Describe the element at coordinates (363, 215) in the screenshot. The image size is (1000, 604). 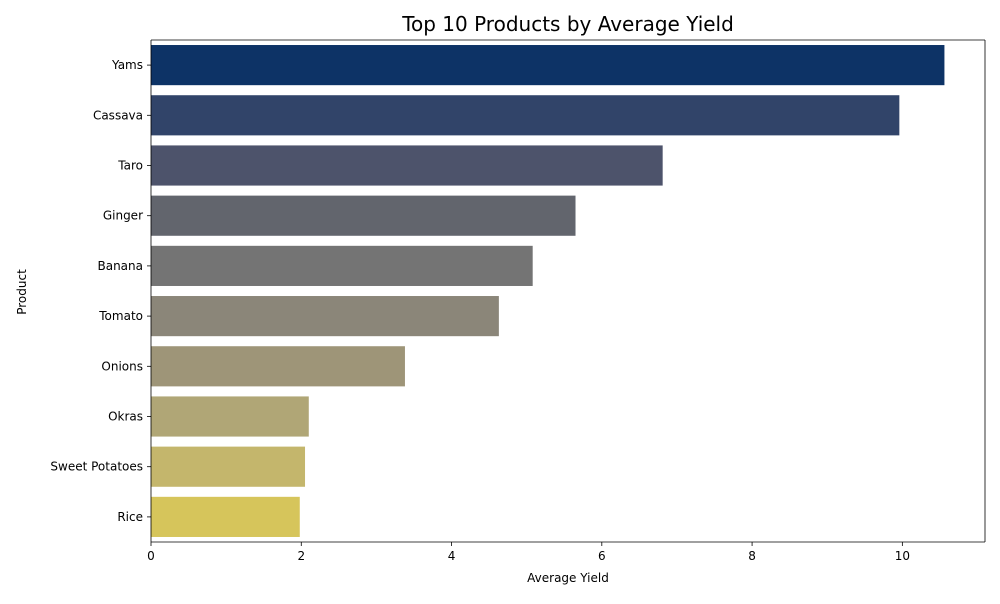
I see `bar-ginger` at that location.